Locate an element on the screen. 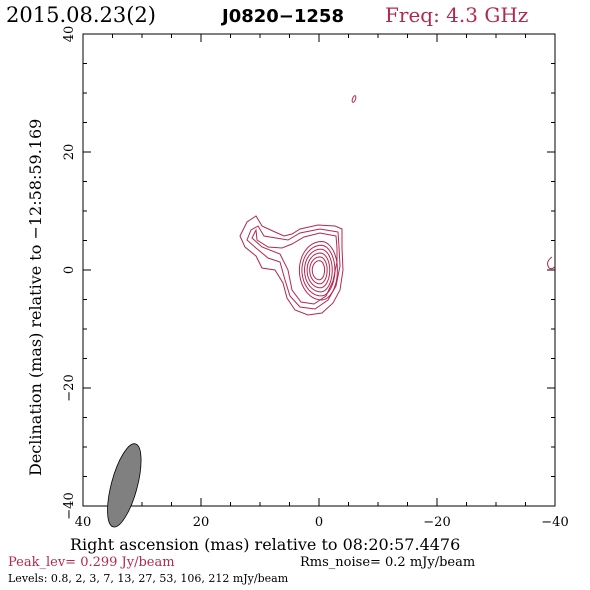 The height and width of the screenshot is (590, 590). source-name: J0820−1258 is located at coordinates (282, 16).